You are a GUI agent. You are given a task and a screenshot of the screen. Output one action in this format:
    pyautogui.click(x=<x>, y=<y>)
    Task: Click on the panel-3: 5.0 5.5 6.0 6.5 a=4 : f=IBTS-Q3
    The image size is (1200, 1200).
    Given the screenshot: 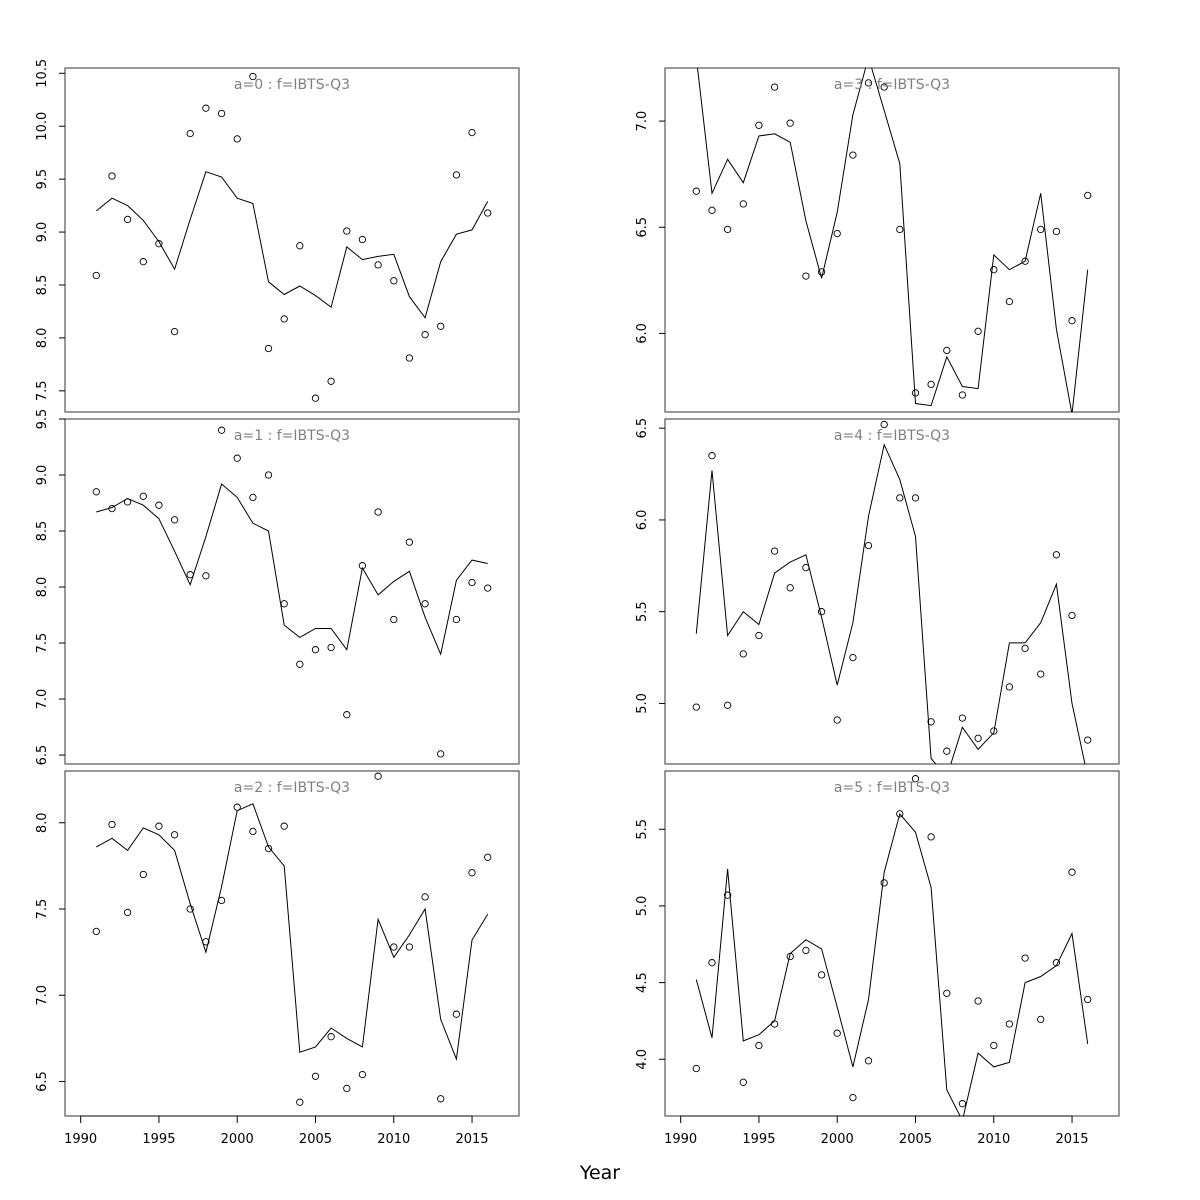 What is the action you would take?
    pyautogui.click(x=877, y=591)
    